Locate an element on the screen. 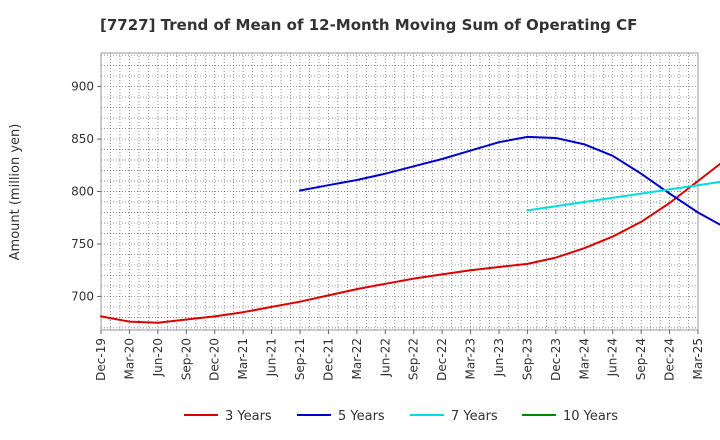 This screenshot has width=720, height=440. legend-label: 5 Years is located at coordinates (361, 416).